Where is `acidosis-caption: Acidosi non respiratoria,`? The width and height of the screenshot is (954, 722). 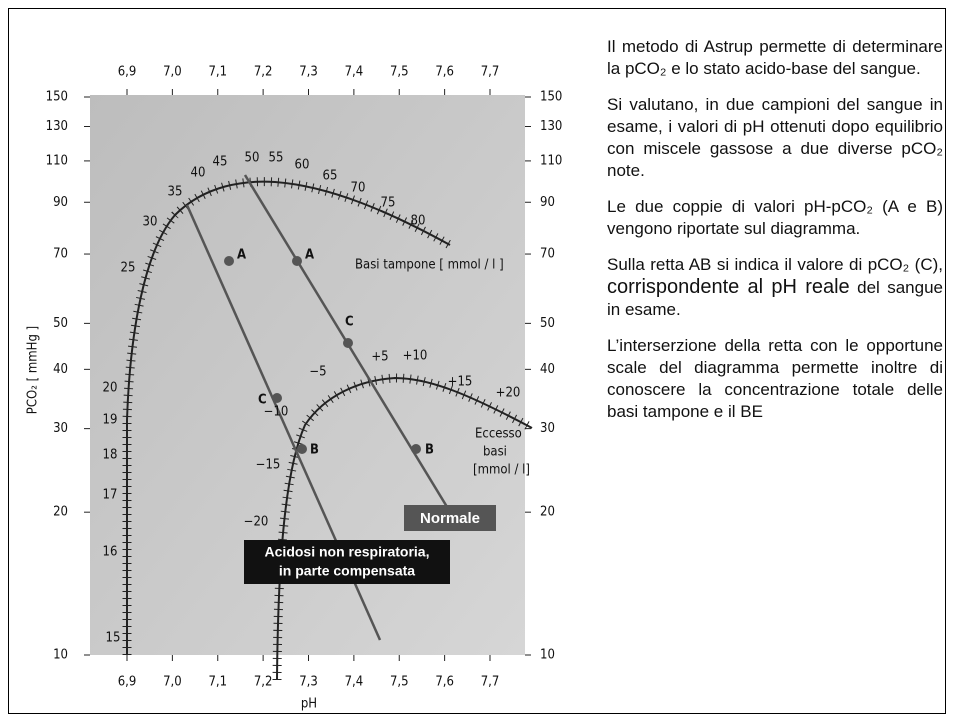 acidosis-caption: Acidosi non respiratoria, is located at coordinates (347, 552).